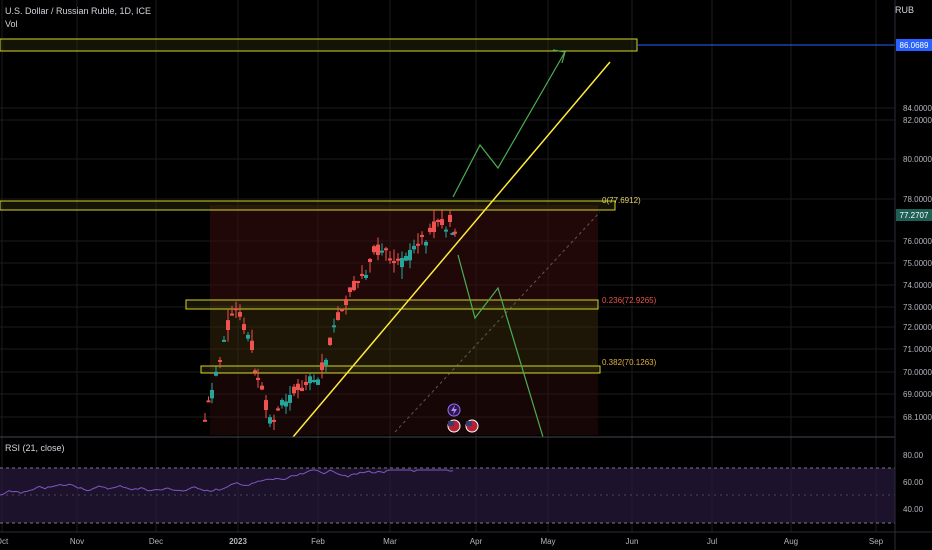 The image size is (932, 550). I want to click on time-tick: Feb, so click(318, 541).